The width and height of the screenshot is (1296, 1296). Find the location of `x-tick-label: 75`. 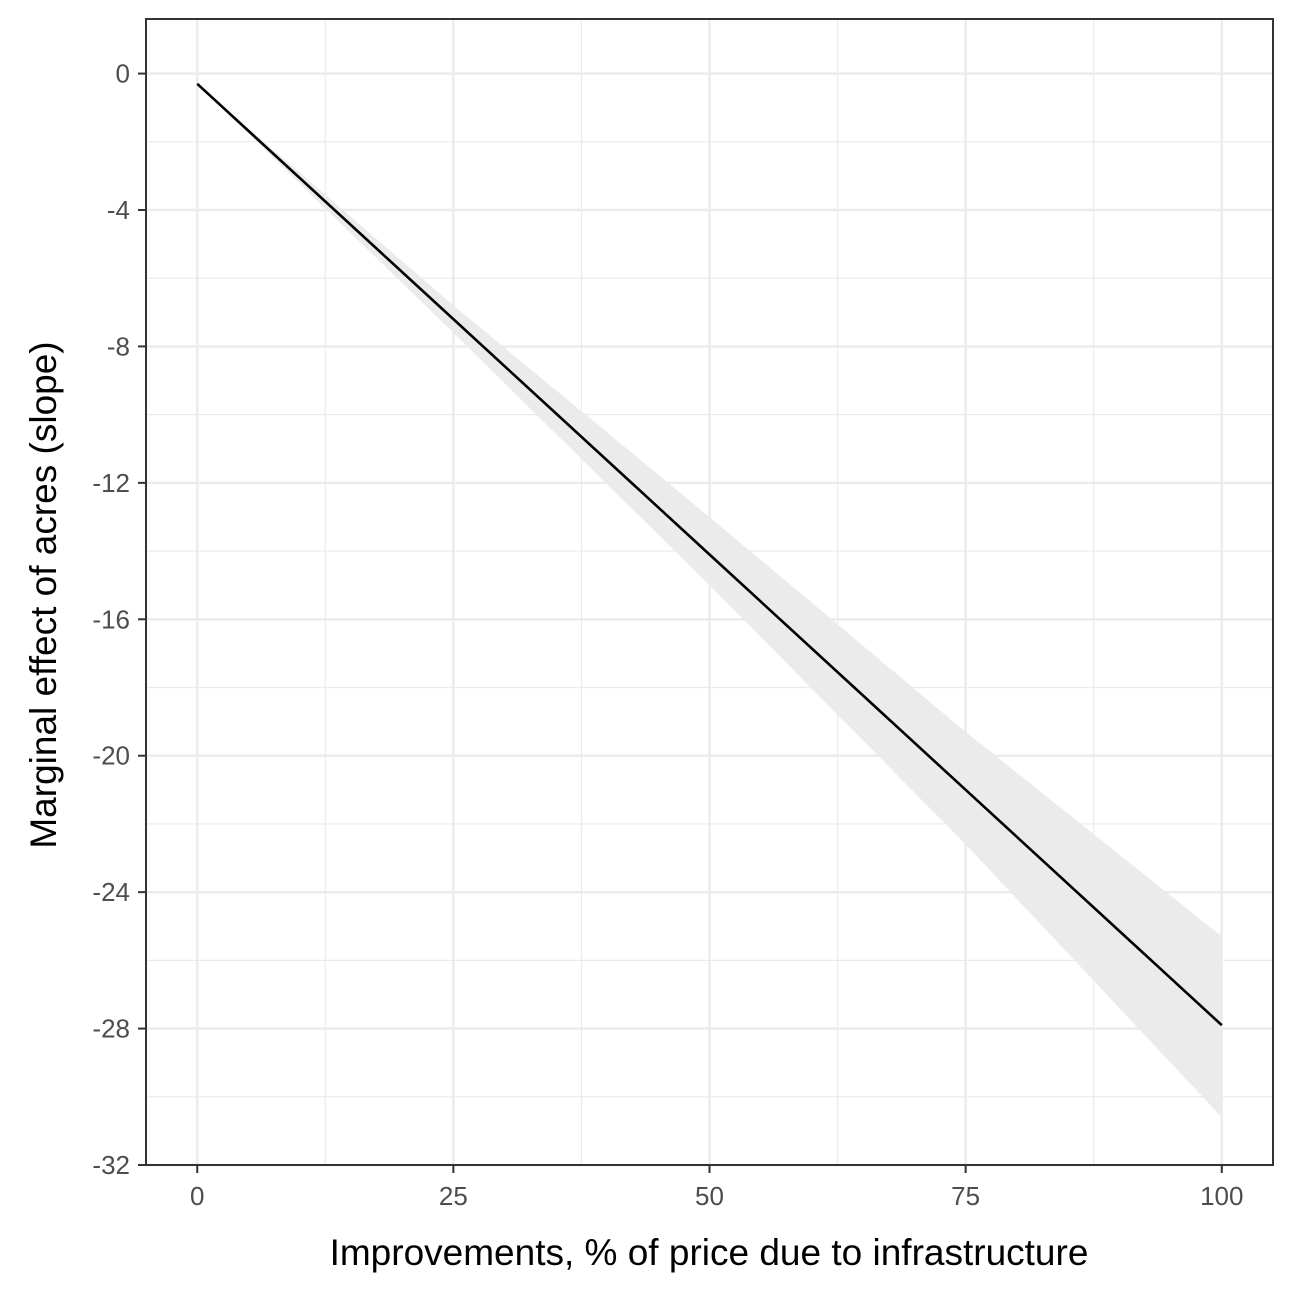

x-tick-label: 75 is located at coordinates (965, 1196).